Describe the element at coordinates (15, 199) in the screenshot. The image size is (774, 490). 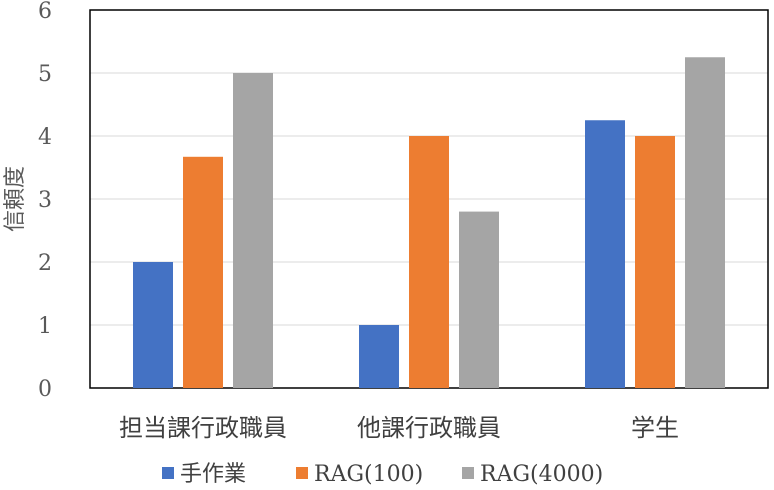
I see `y-axis-label: 信頼度` at that location.